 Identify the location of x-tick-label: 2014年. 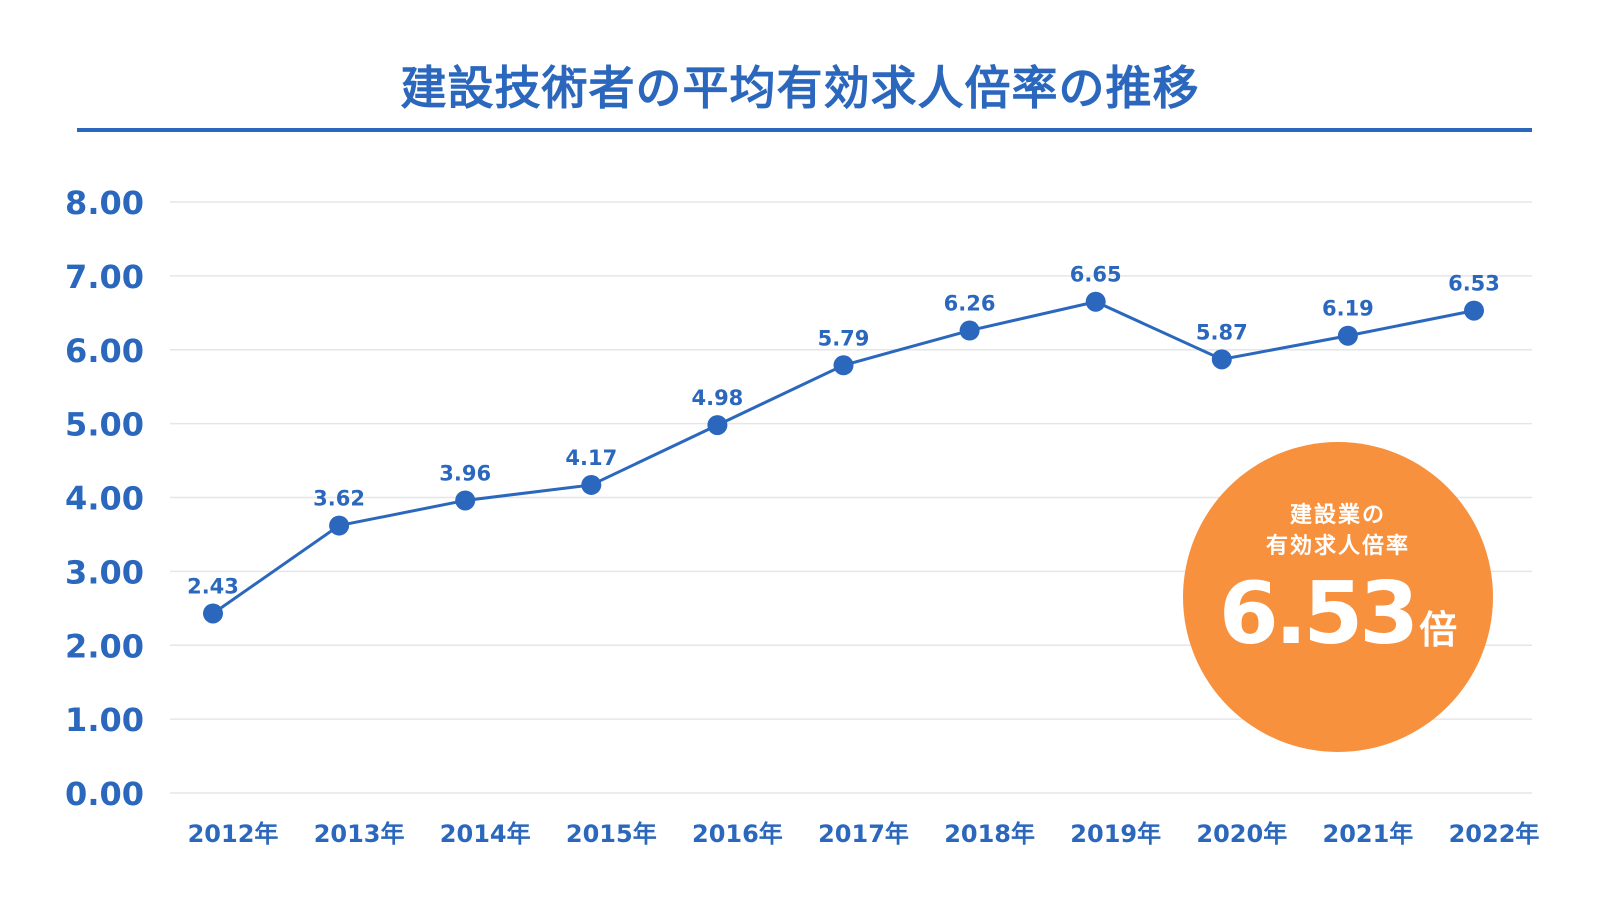
(485, 834).